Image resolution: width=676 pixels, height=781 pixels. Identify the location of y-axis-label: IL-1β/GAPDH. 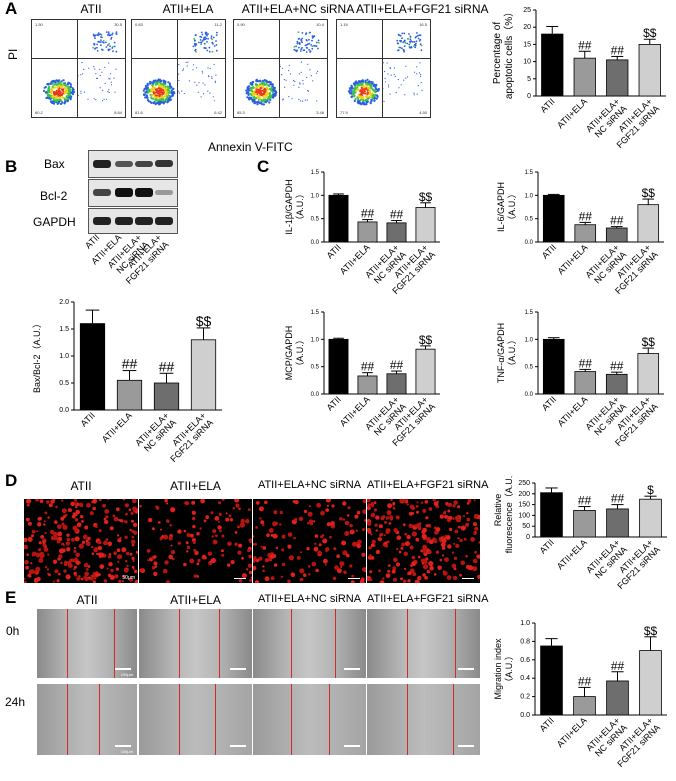
(289, 206).